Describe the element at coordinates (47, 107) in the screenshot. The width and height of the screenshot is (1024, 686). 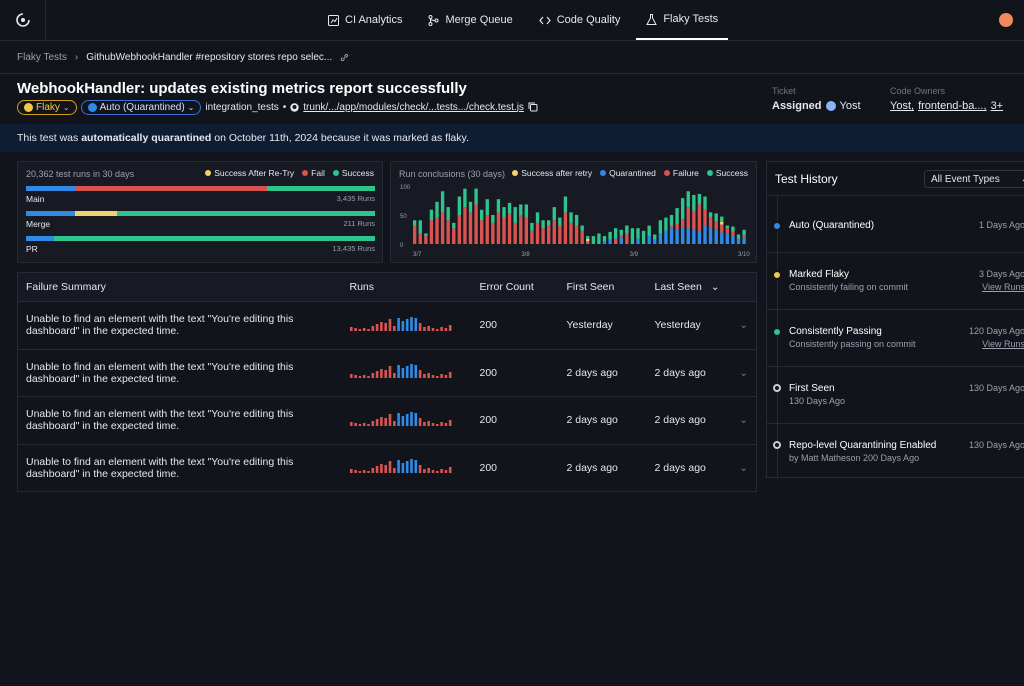
I see `flaky-badge: Flaky ⌄` at that location.